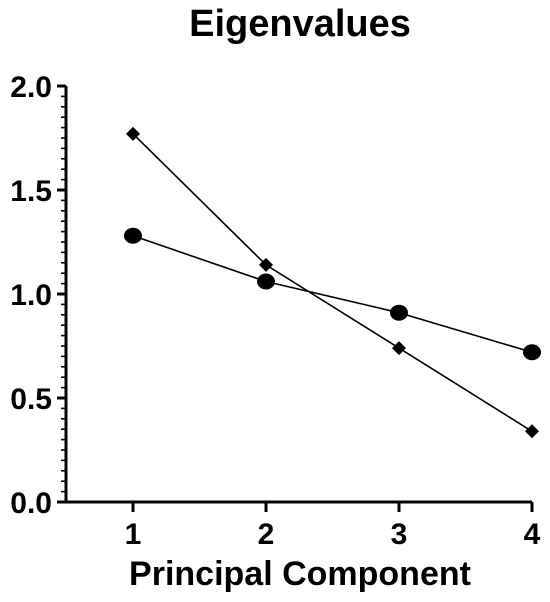 The image size is (550, 602). What do you see at coordinates (31, 87) in the screenshot?
I see `y-tick-label: 2.0` at bounding box center [31, 87].